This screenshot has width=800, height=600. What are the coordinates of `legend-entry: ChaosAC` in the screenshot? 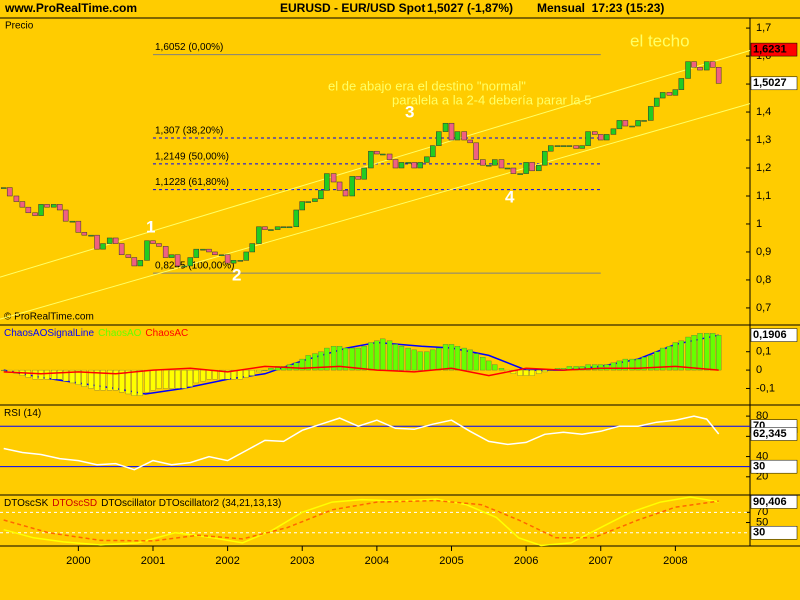 It's located at (166, 333).